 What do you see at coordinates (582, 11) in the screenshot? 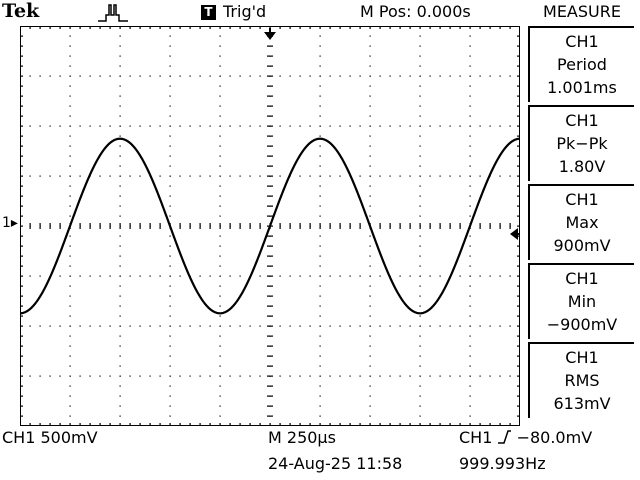
I see `measure-menu-title: MEASURE` at bounding box center [582, 11].